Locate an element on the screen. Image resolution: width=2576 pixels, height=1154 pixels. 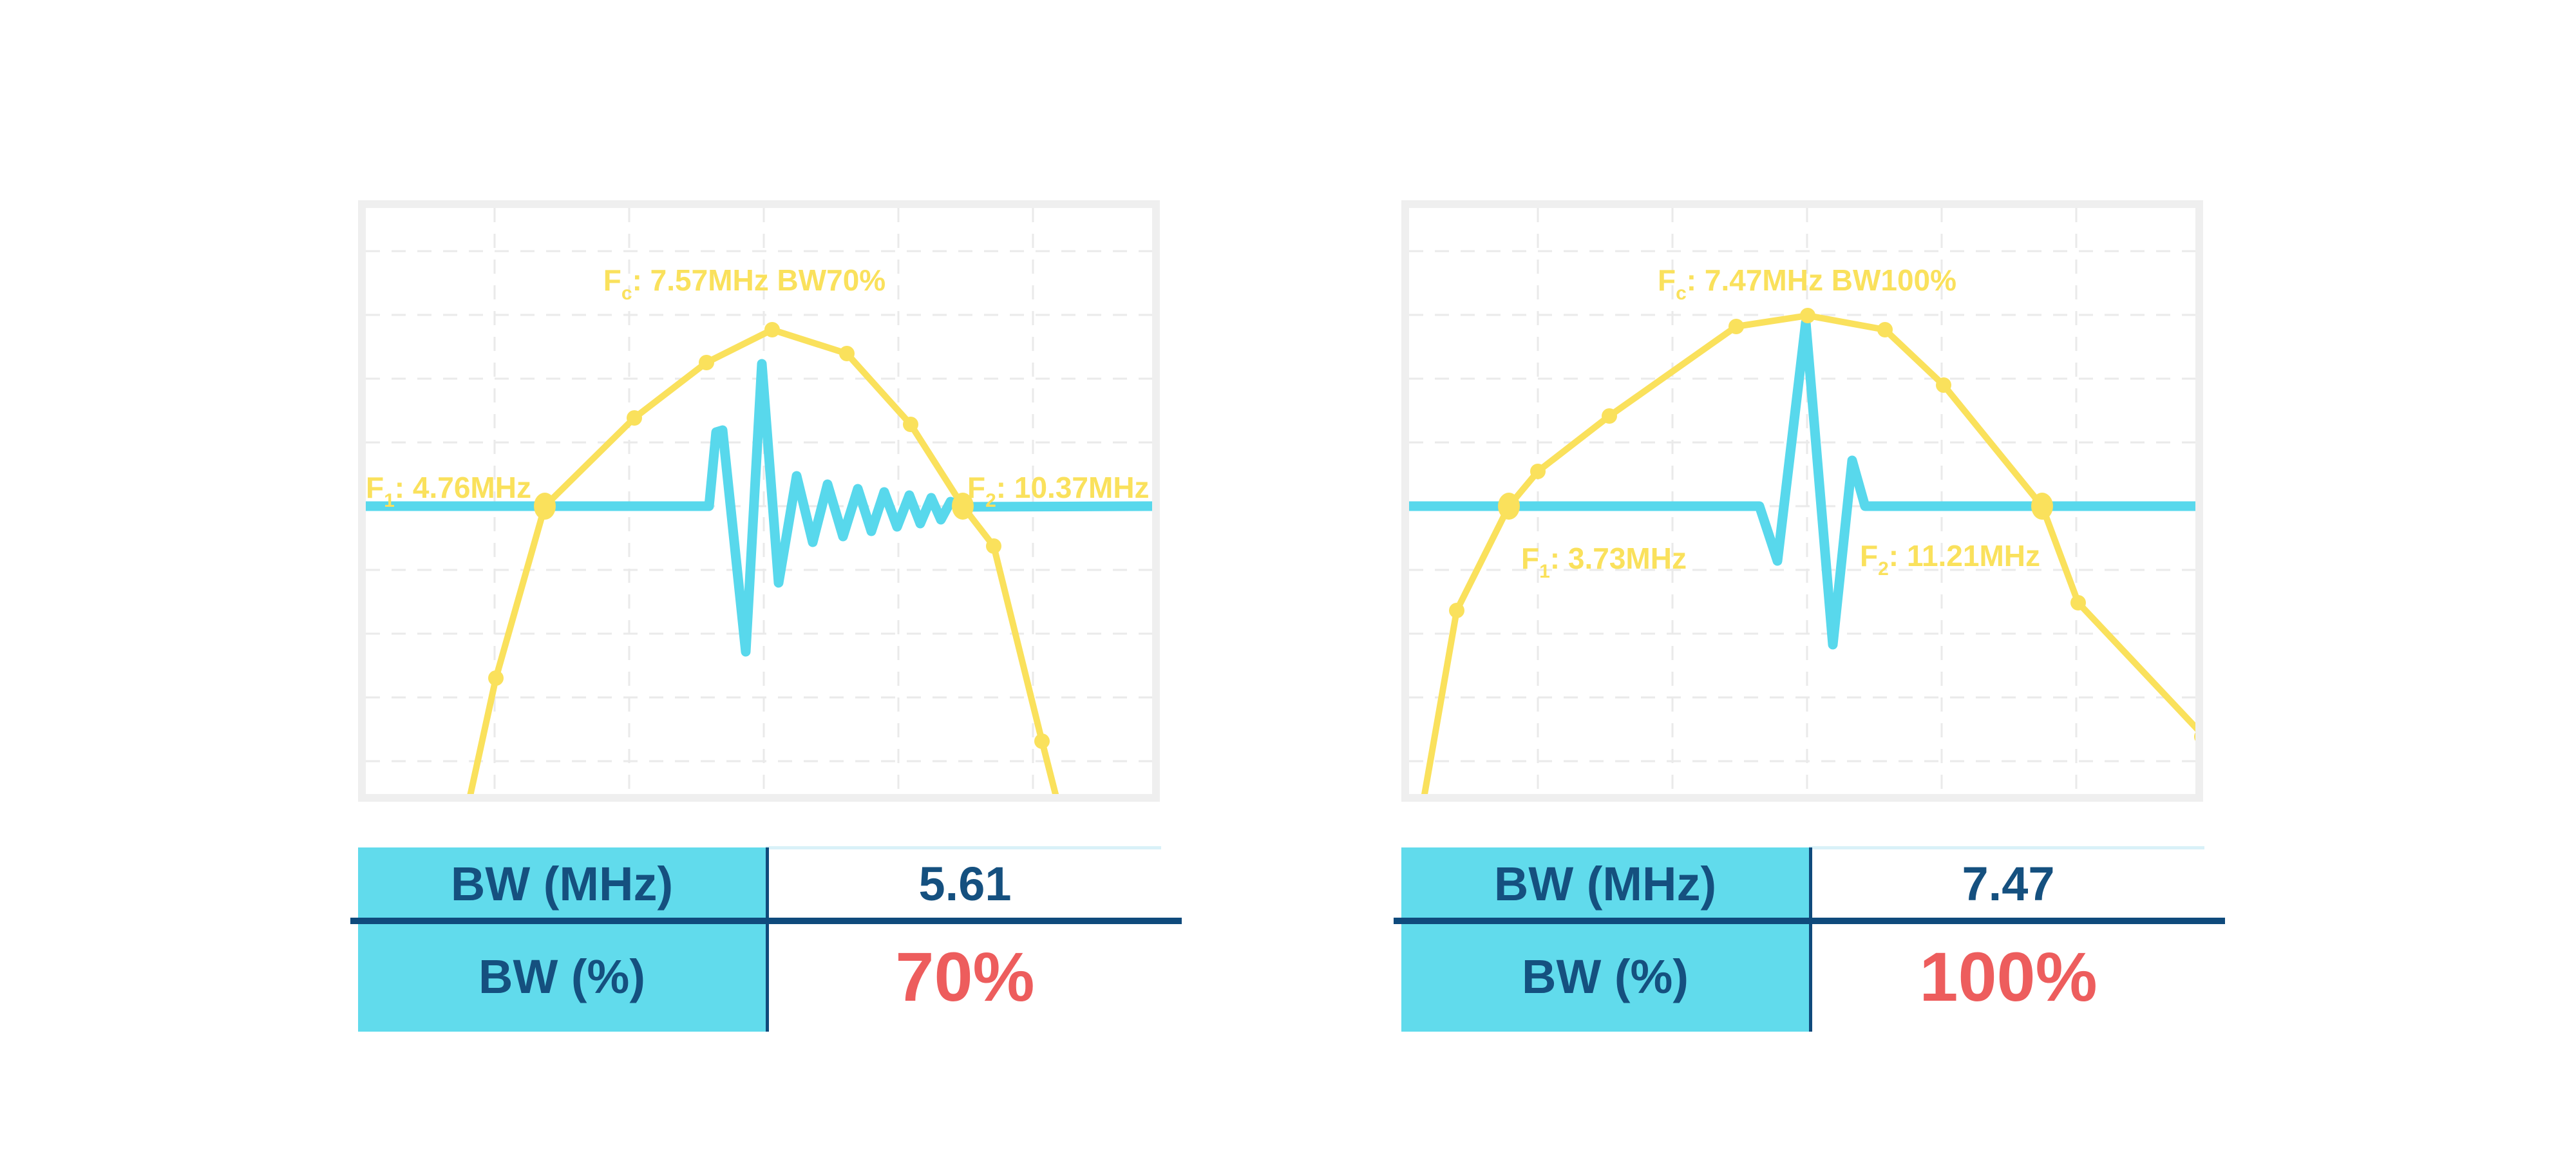
f2-annotation: F2: 11.21MHz is located at coordinates (1950, 559).